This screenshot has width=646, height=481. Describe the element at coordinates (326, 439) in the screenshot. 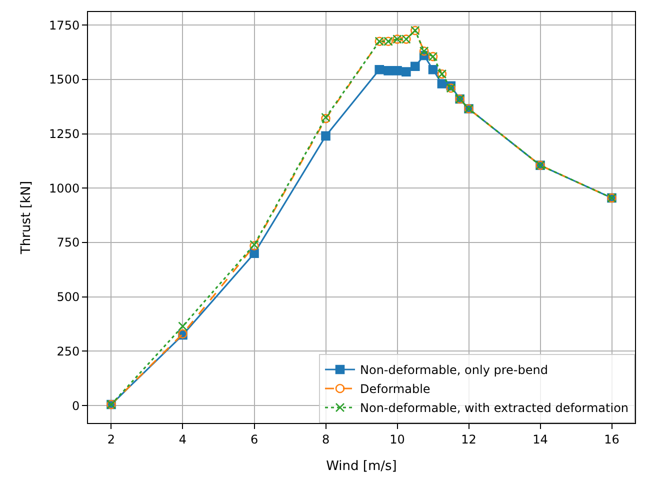

I see `x-tick-label: 8` at that location.